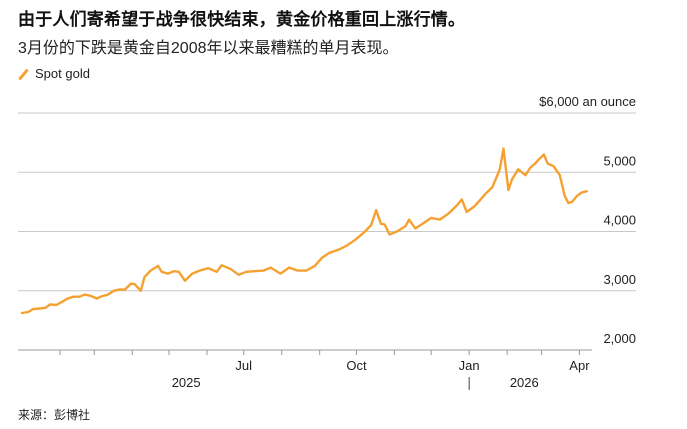 This screenshot has height=429, width=687. What do you see at coordinates (242, 19) in the screenshot?
I see `chart-title: 由于人们寄希望于战争很快结束，黄金价格重回上涨行情。` at bounding box center [242, 19].